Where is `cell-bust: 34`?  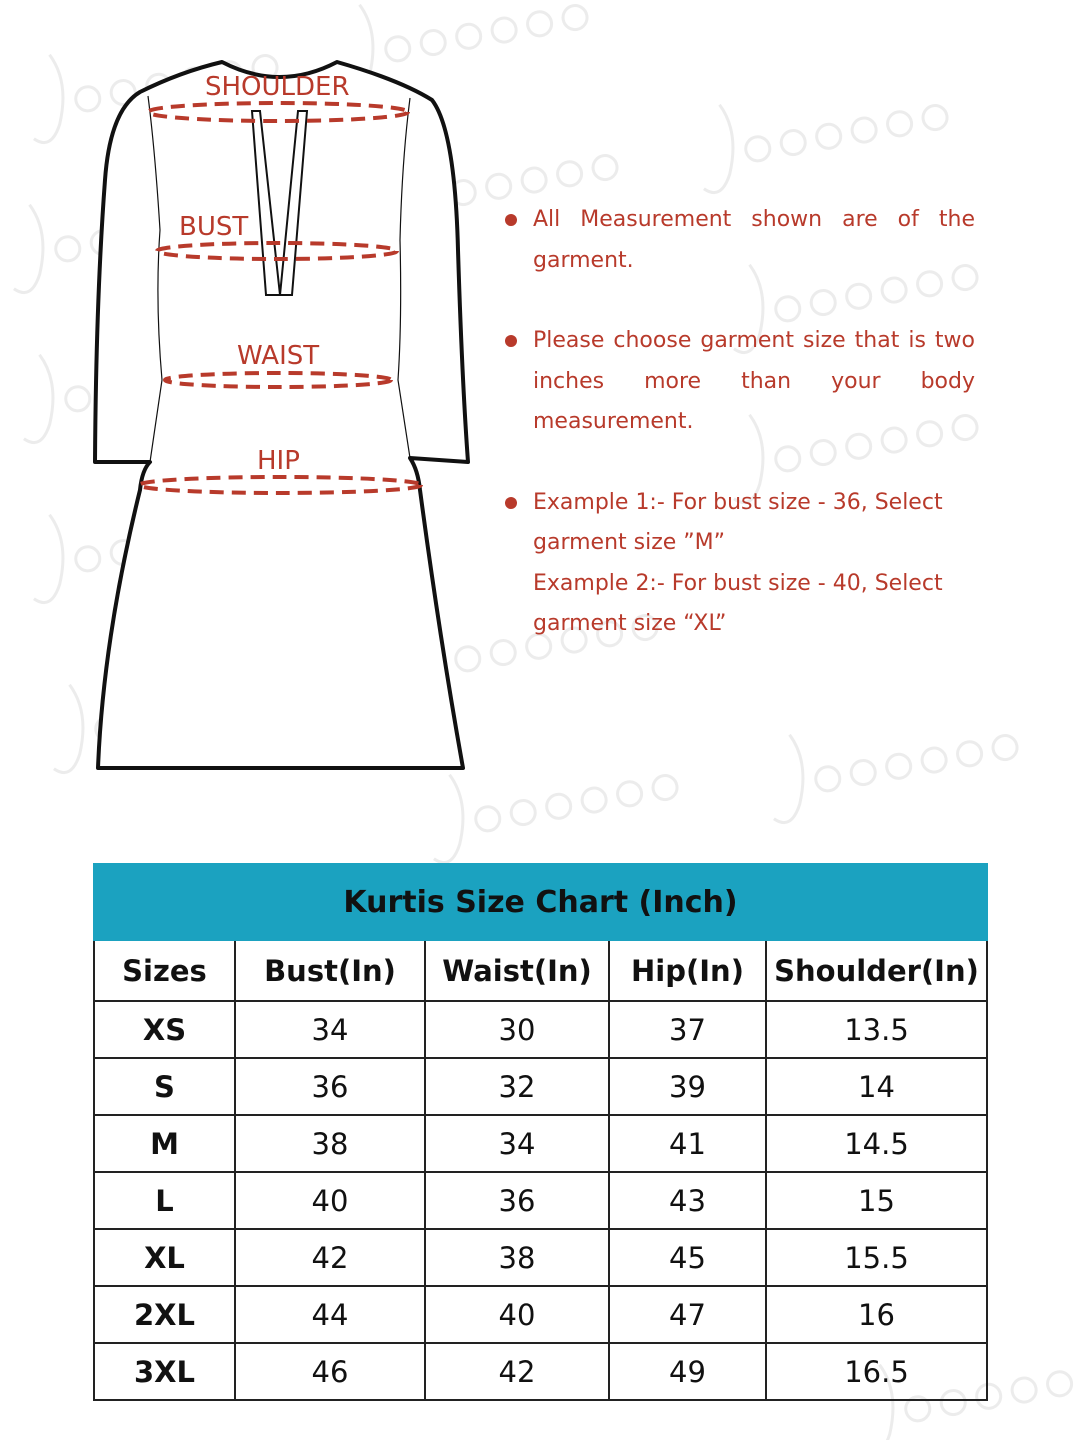
cell-bust: 34 is located at coordinates (330, 1029).